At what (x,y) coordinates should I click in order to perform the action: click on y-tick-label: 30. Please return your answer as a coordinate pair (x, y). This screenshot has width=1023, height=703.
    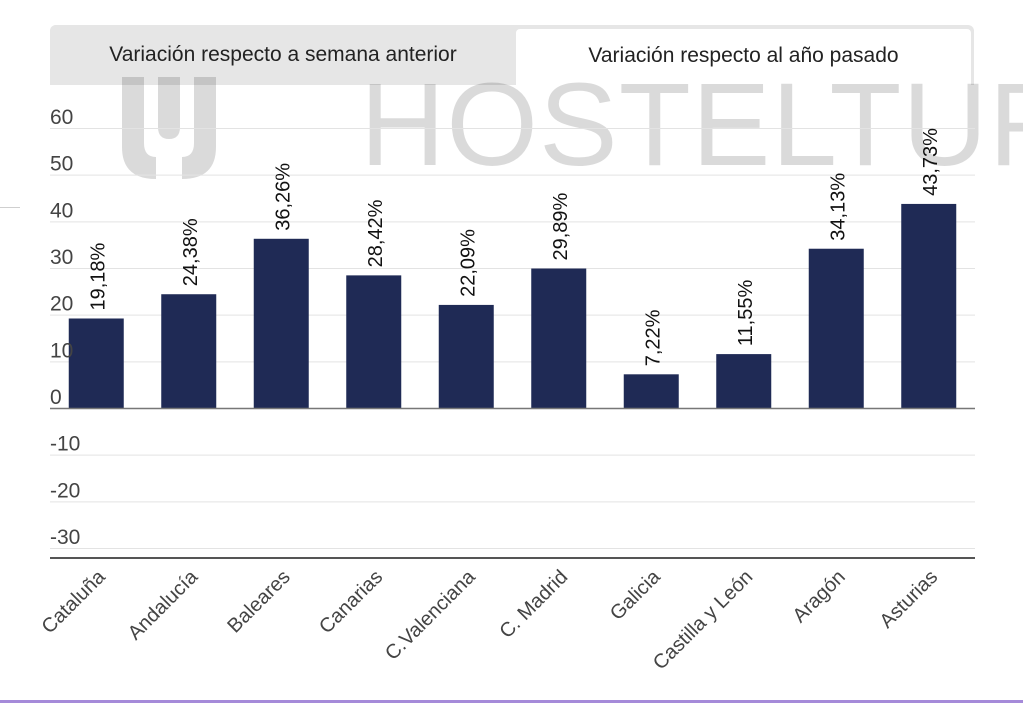
    Looking at the image, I should click on (61, 257).